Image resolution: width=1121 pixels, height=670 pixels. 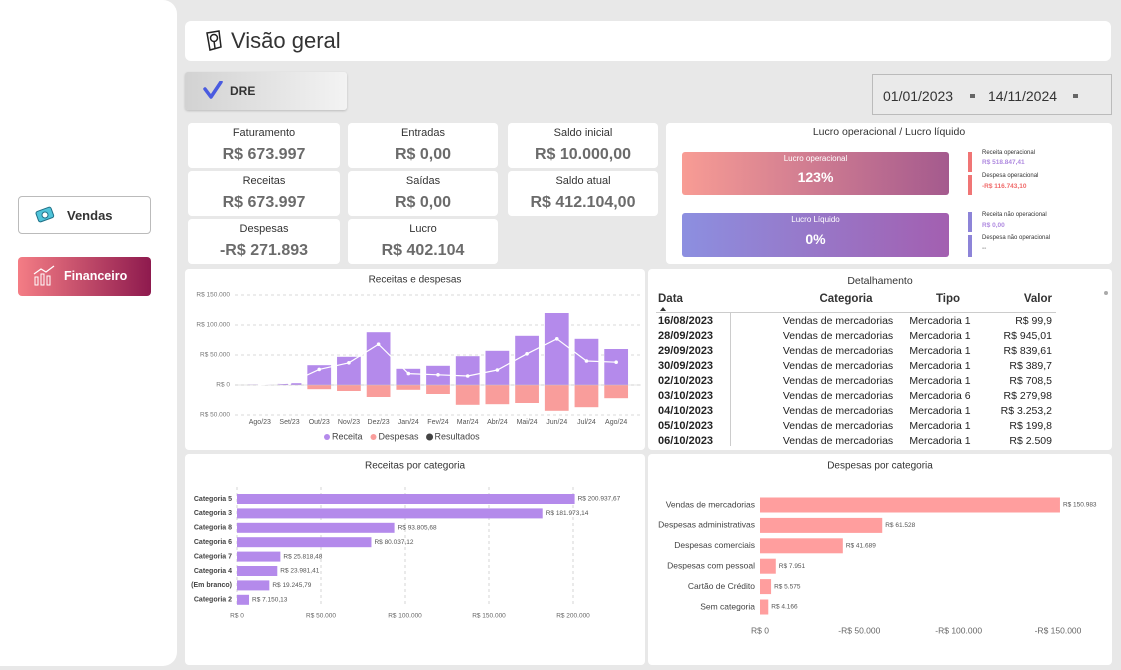 I want to click on category-label: Categoria 4, so click(x=213, y=571).